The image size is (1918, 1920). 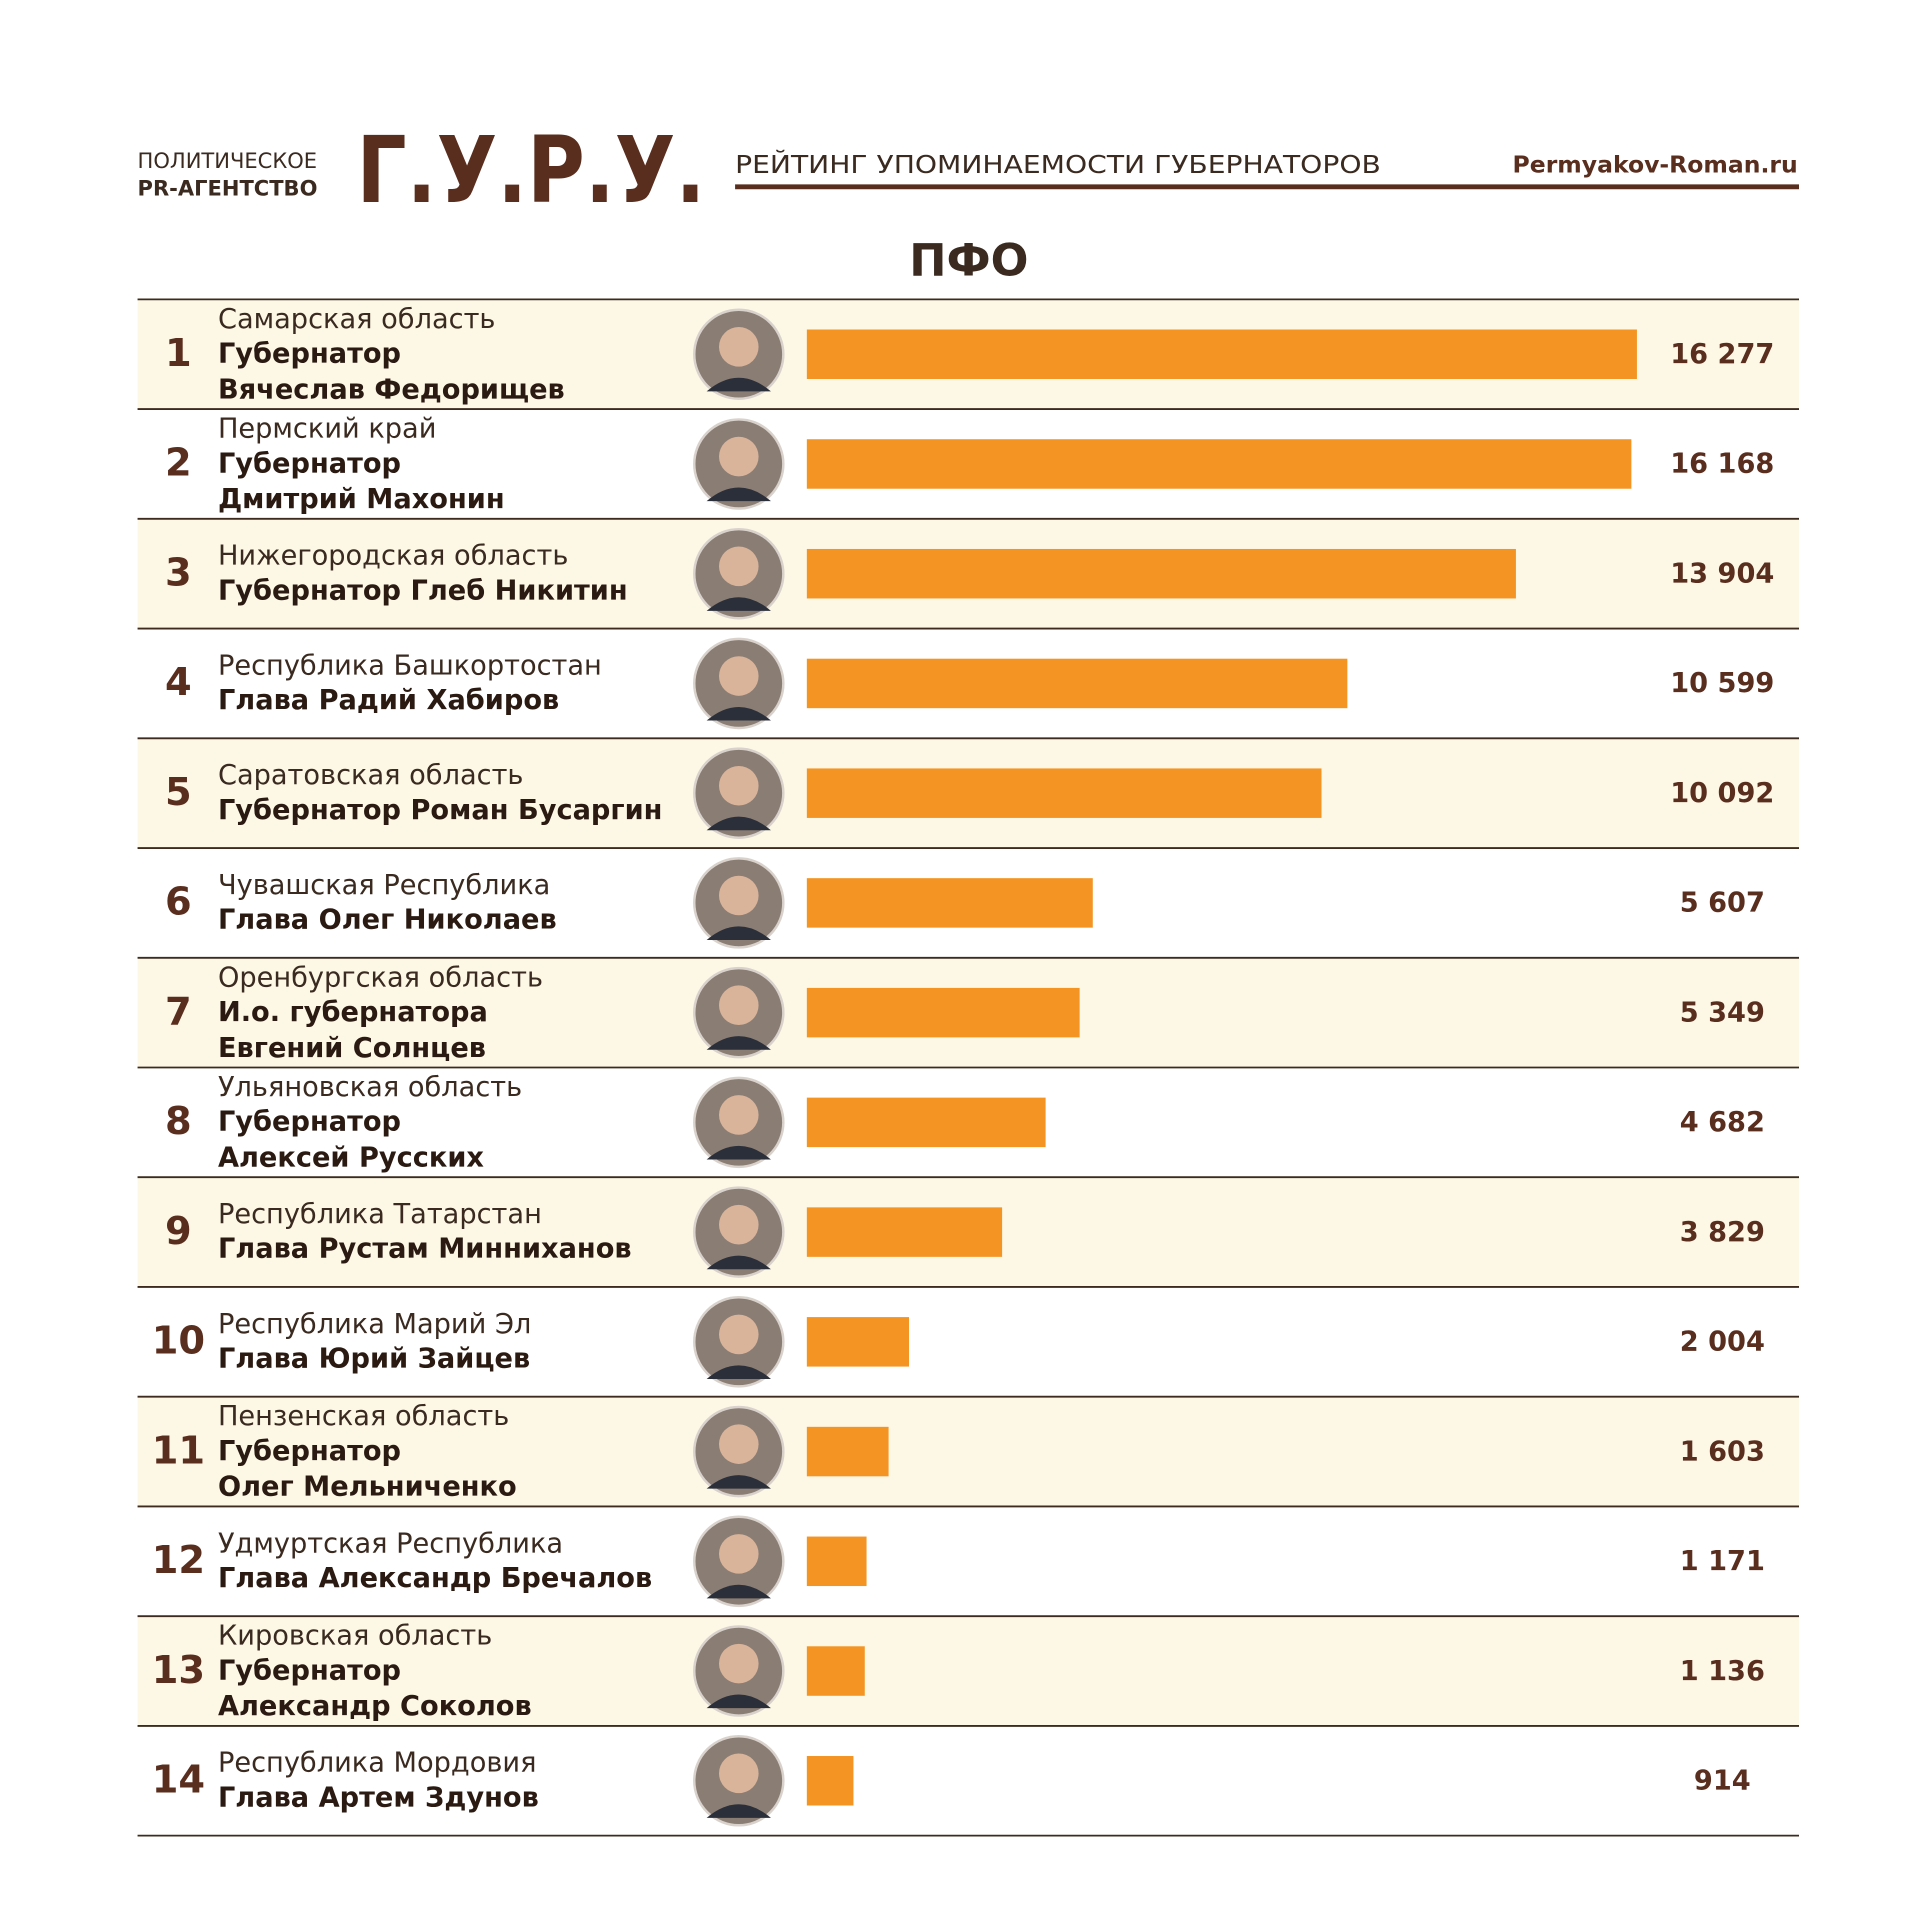 I want to click on region: Нижегородская область, so click(x=393, y=556).